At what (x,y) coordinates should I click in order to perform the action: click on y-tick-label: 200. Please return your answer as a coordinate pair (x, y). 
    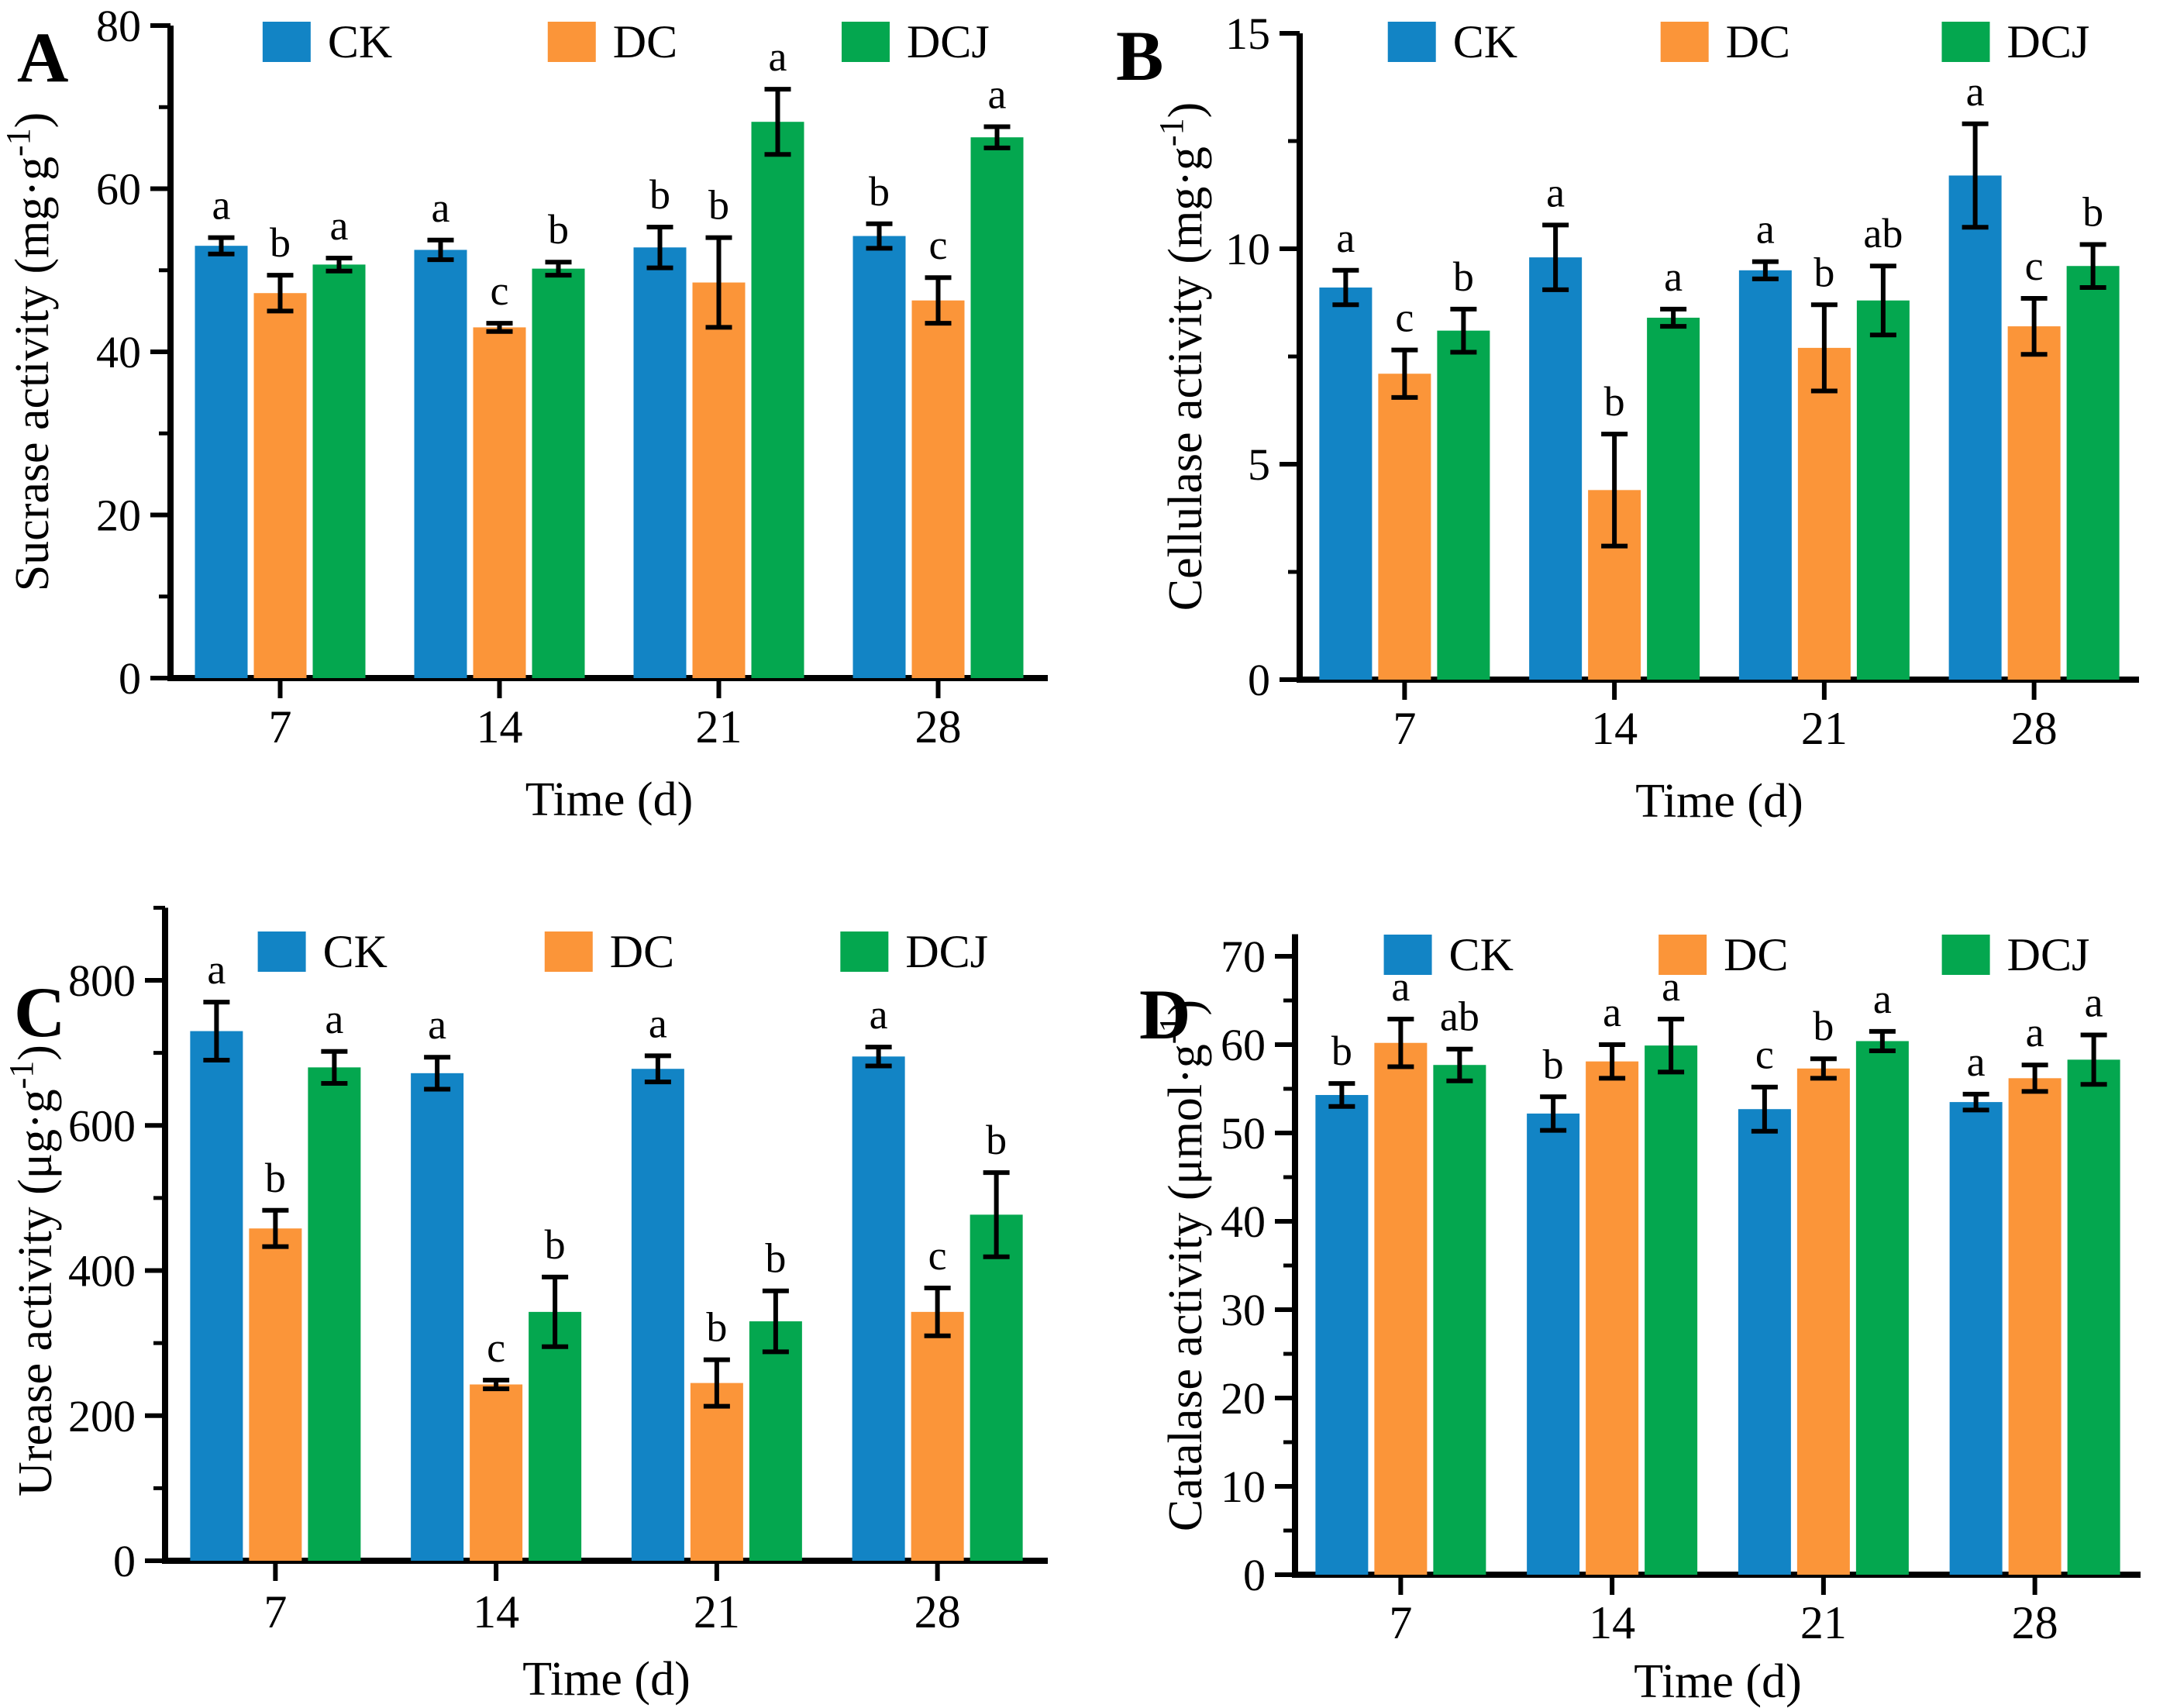
    Looking at the image, I should click on (102, 1416).